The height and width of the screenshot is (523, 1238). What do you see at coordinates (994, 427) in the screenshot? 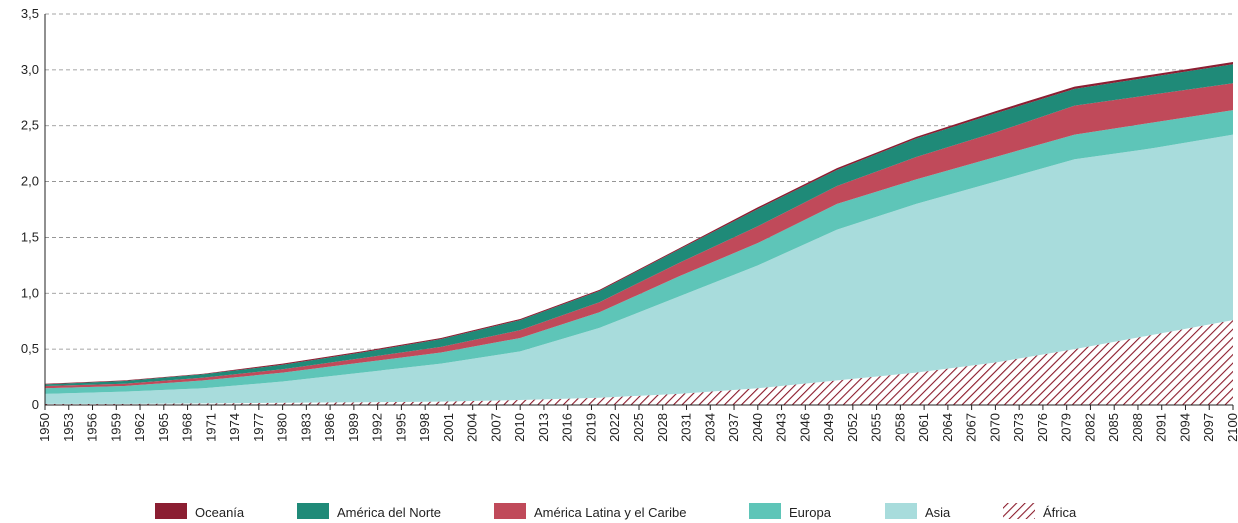
I see `x-tick-label: 2070` at bounding box center [994, 427].